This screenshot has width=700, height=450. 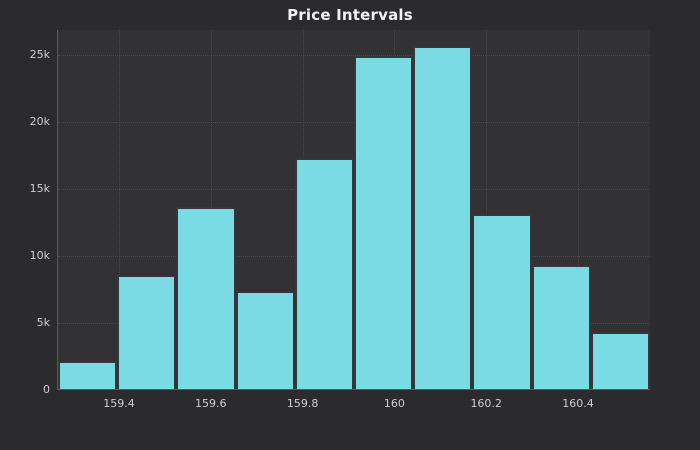 What do you see at coordinates (394, 403) in the screenshot?
I see `x-tick-label: 160` at bounding box center [394, 403].